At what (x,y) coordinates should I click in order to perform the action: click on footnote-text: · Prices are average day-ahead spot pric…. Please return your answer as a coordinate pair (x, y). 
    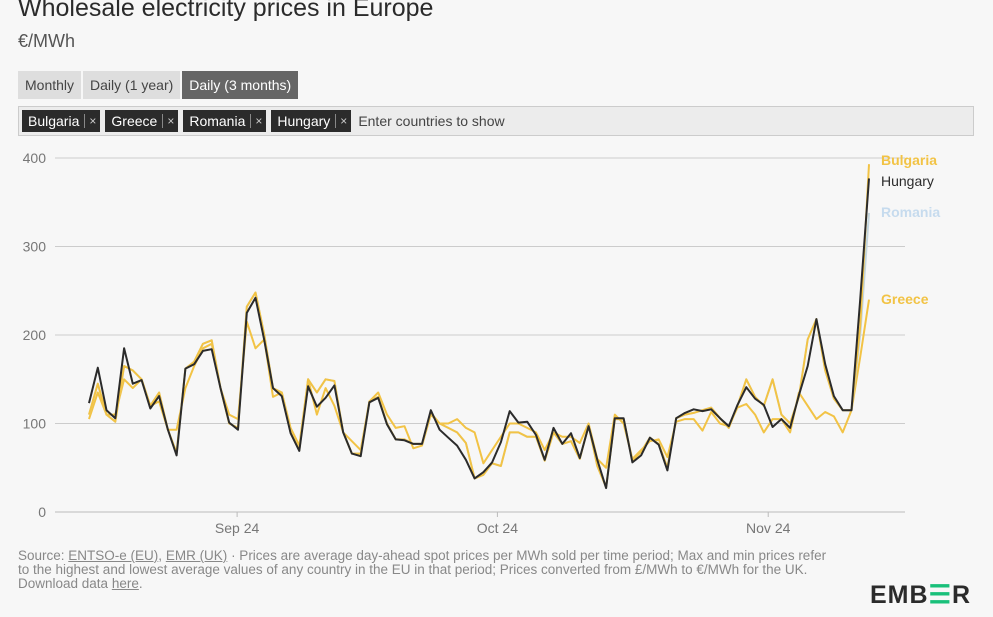
    Looking at the image, I should click on (422, 562).